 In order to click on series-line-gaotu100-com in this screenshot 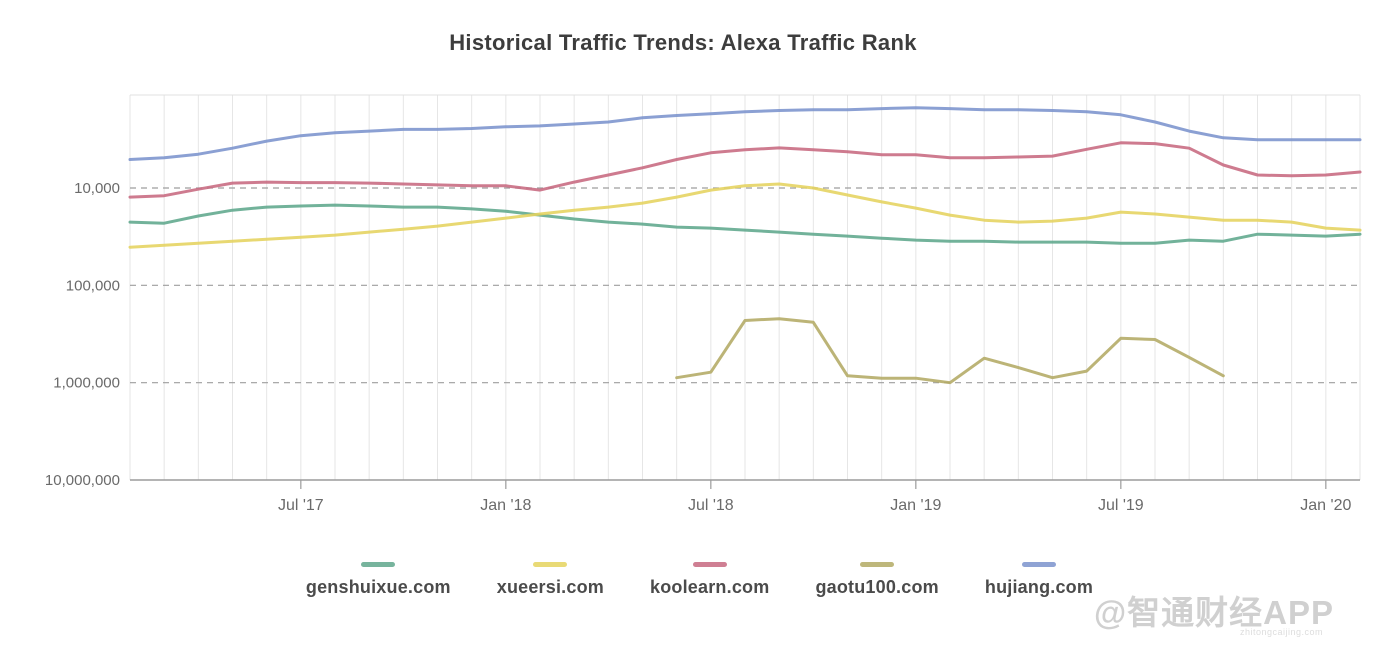, I will do `click(950, 351)`.